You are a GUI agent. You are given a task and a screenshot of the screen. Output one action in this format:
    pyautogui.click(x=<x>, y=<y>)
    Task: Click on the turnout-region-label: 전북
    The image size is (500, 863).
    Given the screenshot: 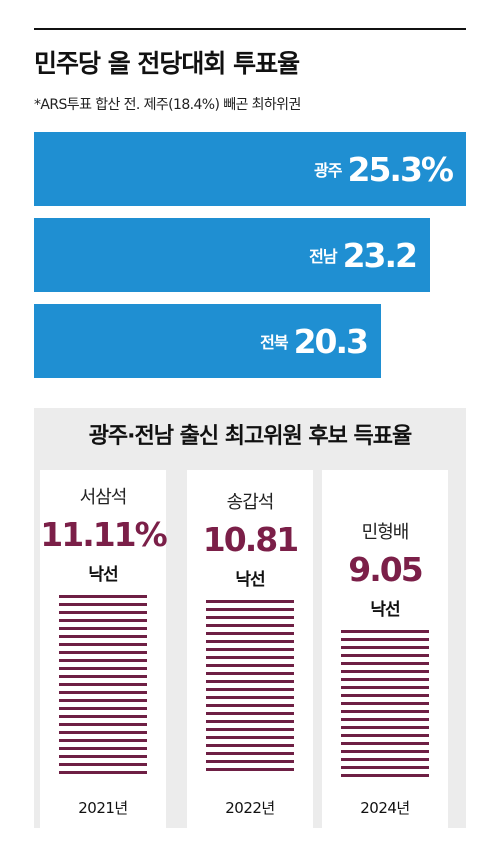 What is the action you would take?
    pyautogui.click(x=274, y=342)
    